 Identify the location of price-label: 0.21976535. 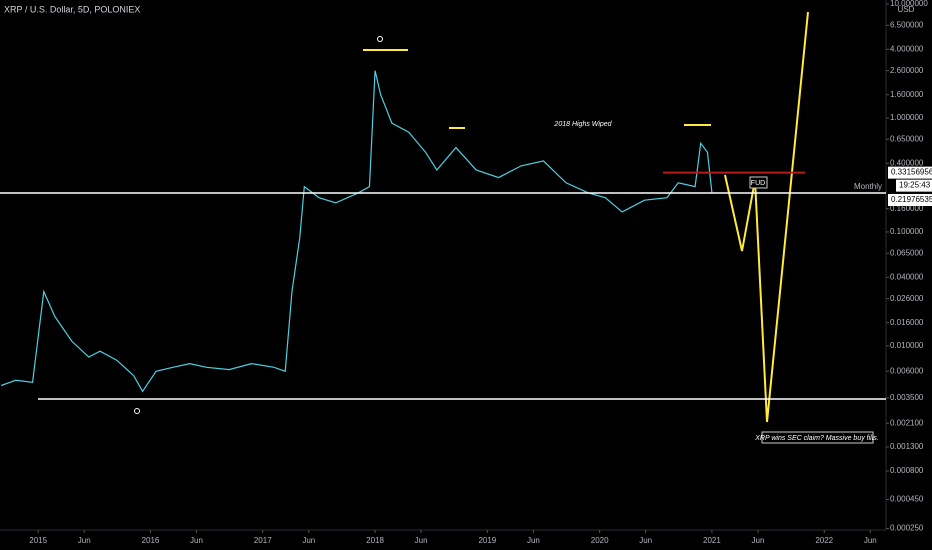
(911, 199).